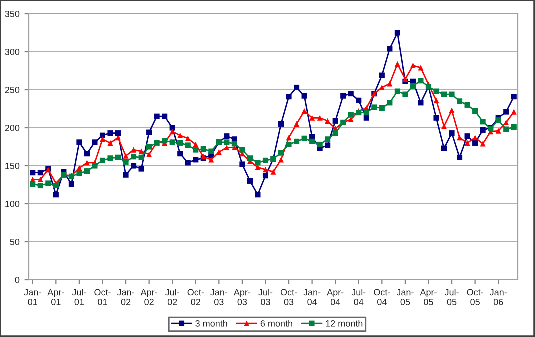 The image size is (535, 337). What do you see at coordinates (13, 166) in the screenshot?
I see `y-tick-label: 150` at bounding box center [13, 166].